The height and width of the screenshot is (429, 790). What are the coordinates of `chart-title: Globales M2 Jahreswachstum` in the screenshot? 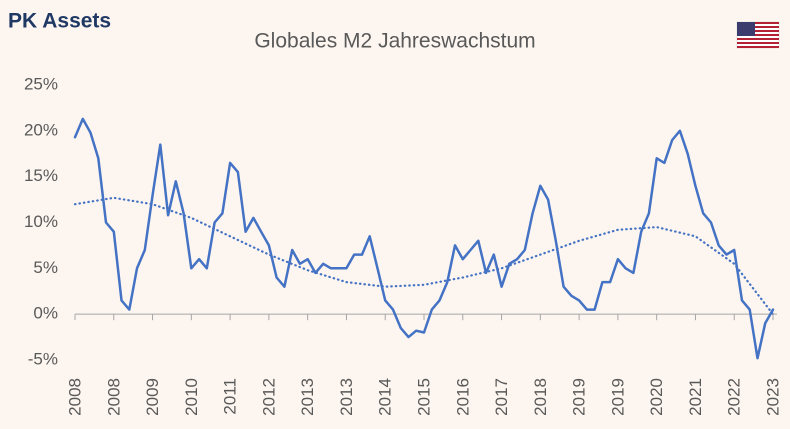 It's located at (394, 41).